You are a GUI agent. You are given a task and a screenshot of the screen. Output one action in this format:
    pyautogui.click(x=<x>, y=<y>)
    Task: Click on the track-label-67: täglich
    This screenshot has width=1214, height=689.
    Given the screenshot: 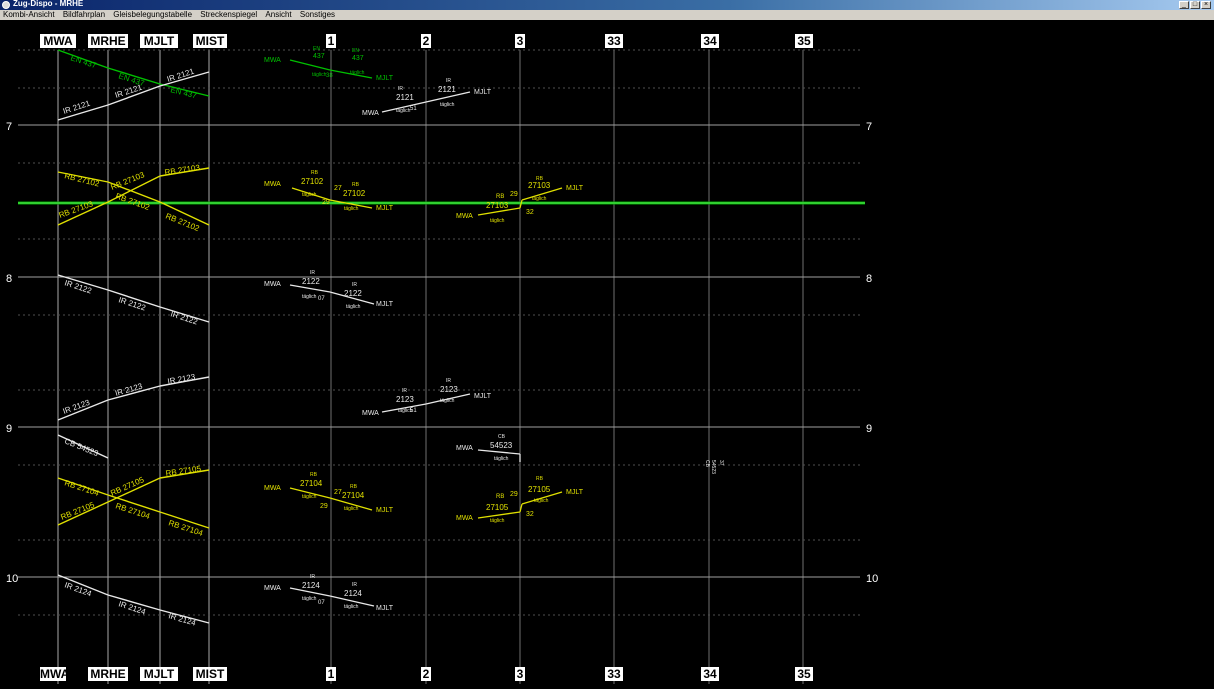 What is the action you would take?
    pyautogui.click(x=351, y=509)
    